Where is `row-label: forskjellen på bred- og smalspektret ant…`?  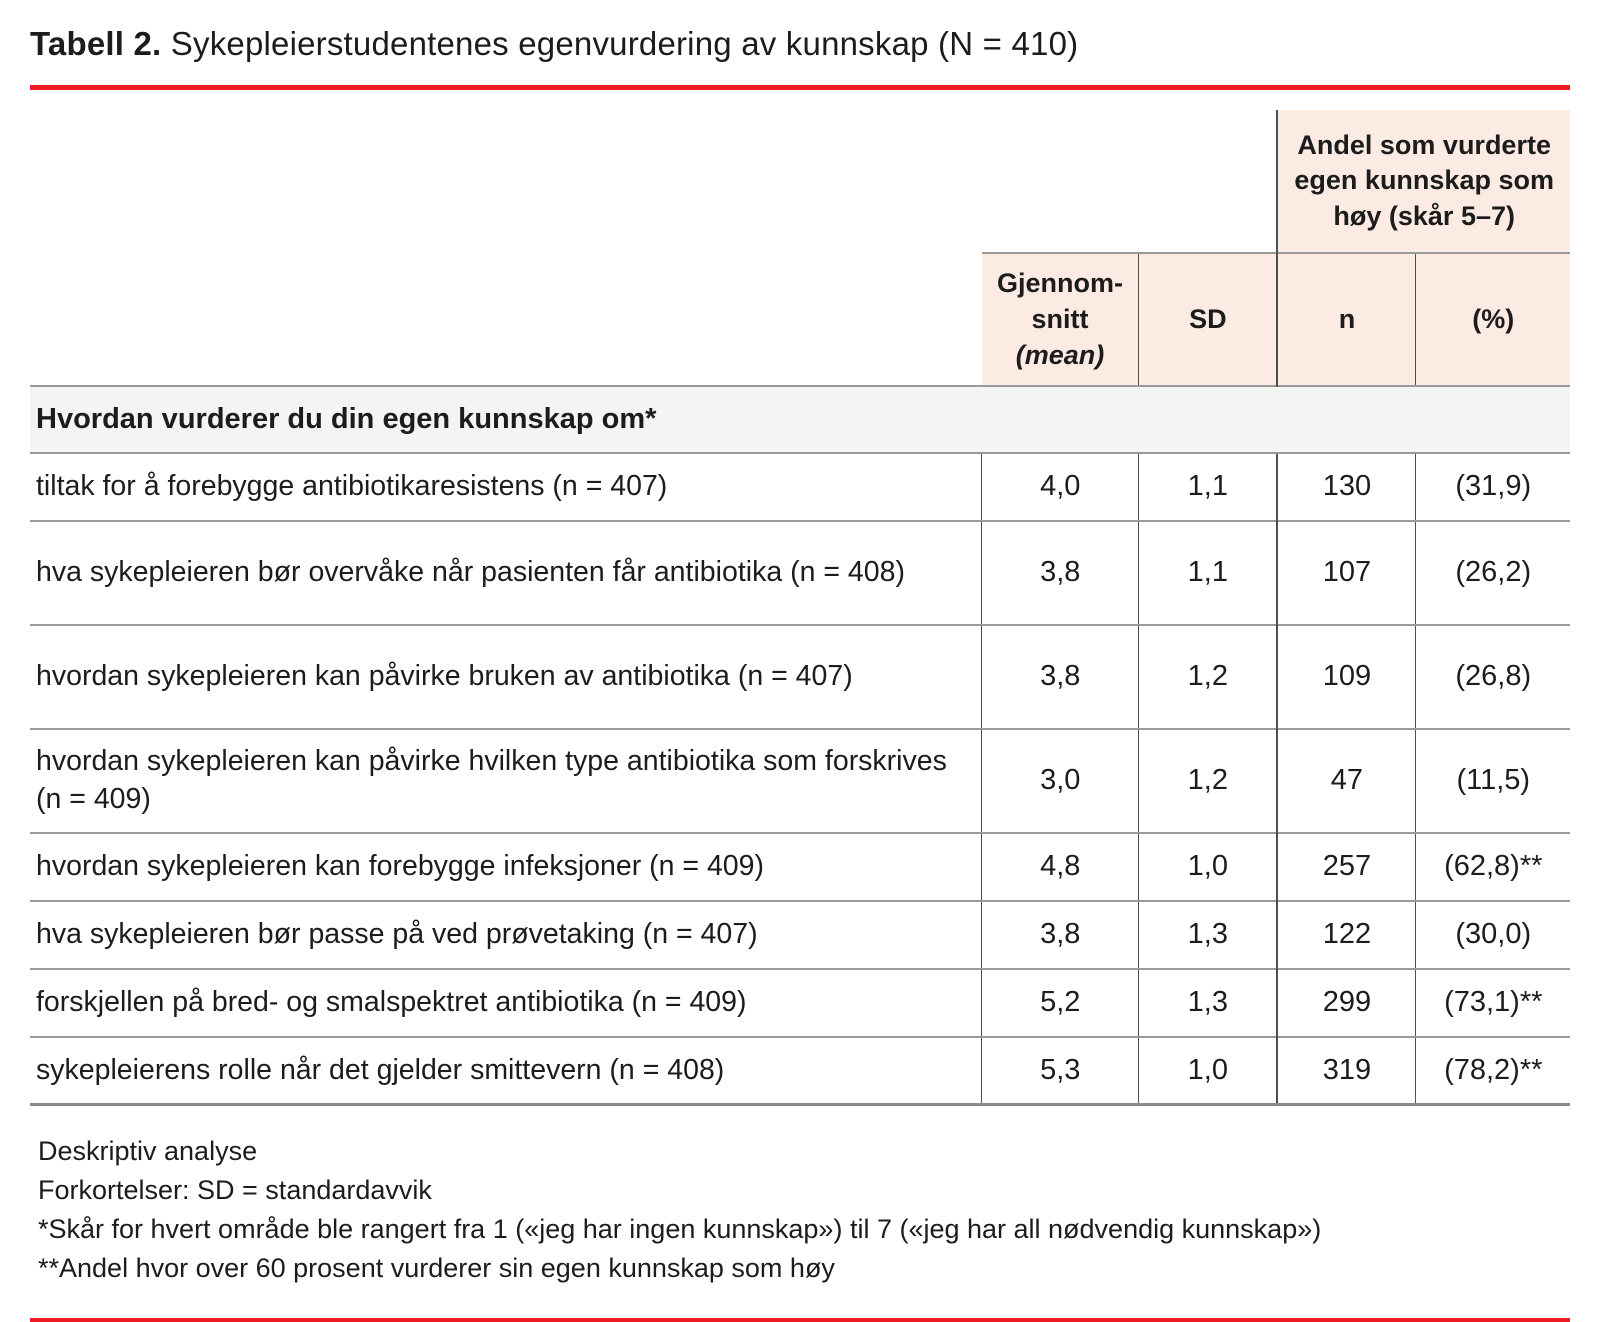
row-label: forskjellen på bred- og smalspektret ant… is located at coordinates (506, 1002).